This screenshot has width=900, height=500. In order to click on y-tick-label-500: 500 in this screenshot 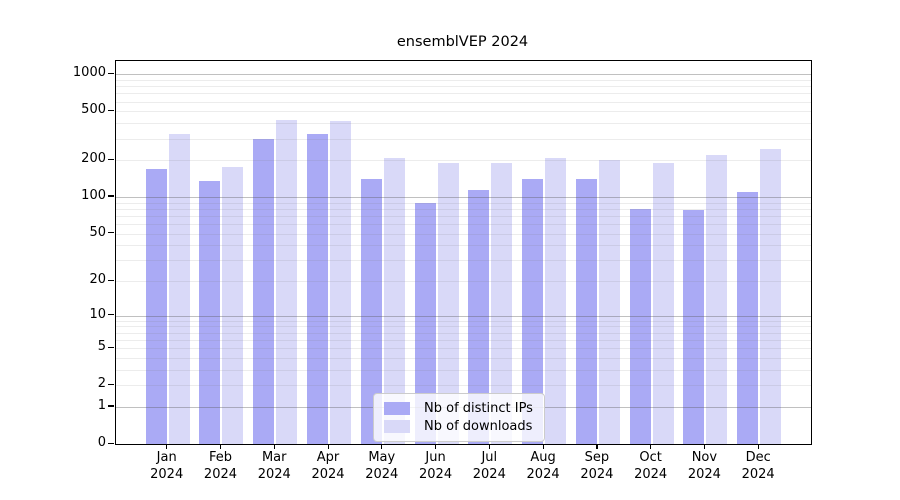, I will do `click(93, 110)`.